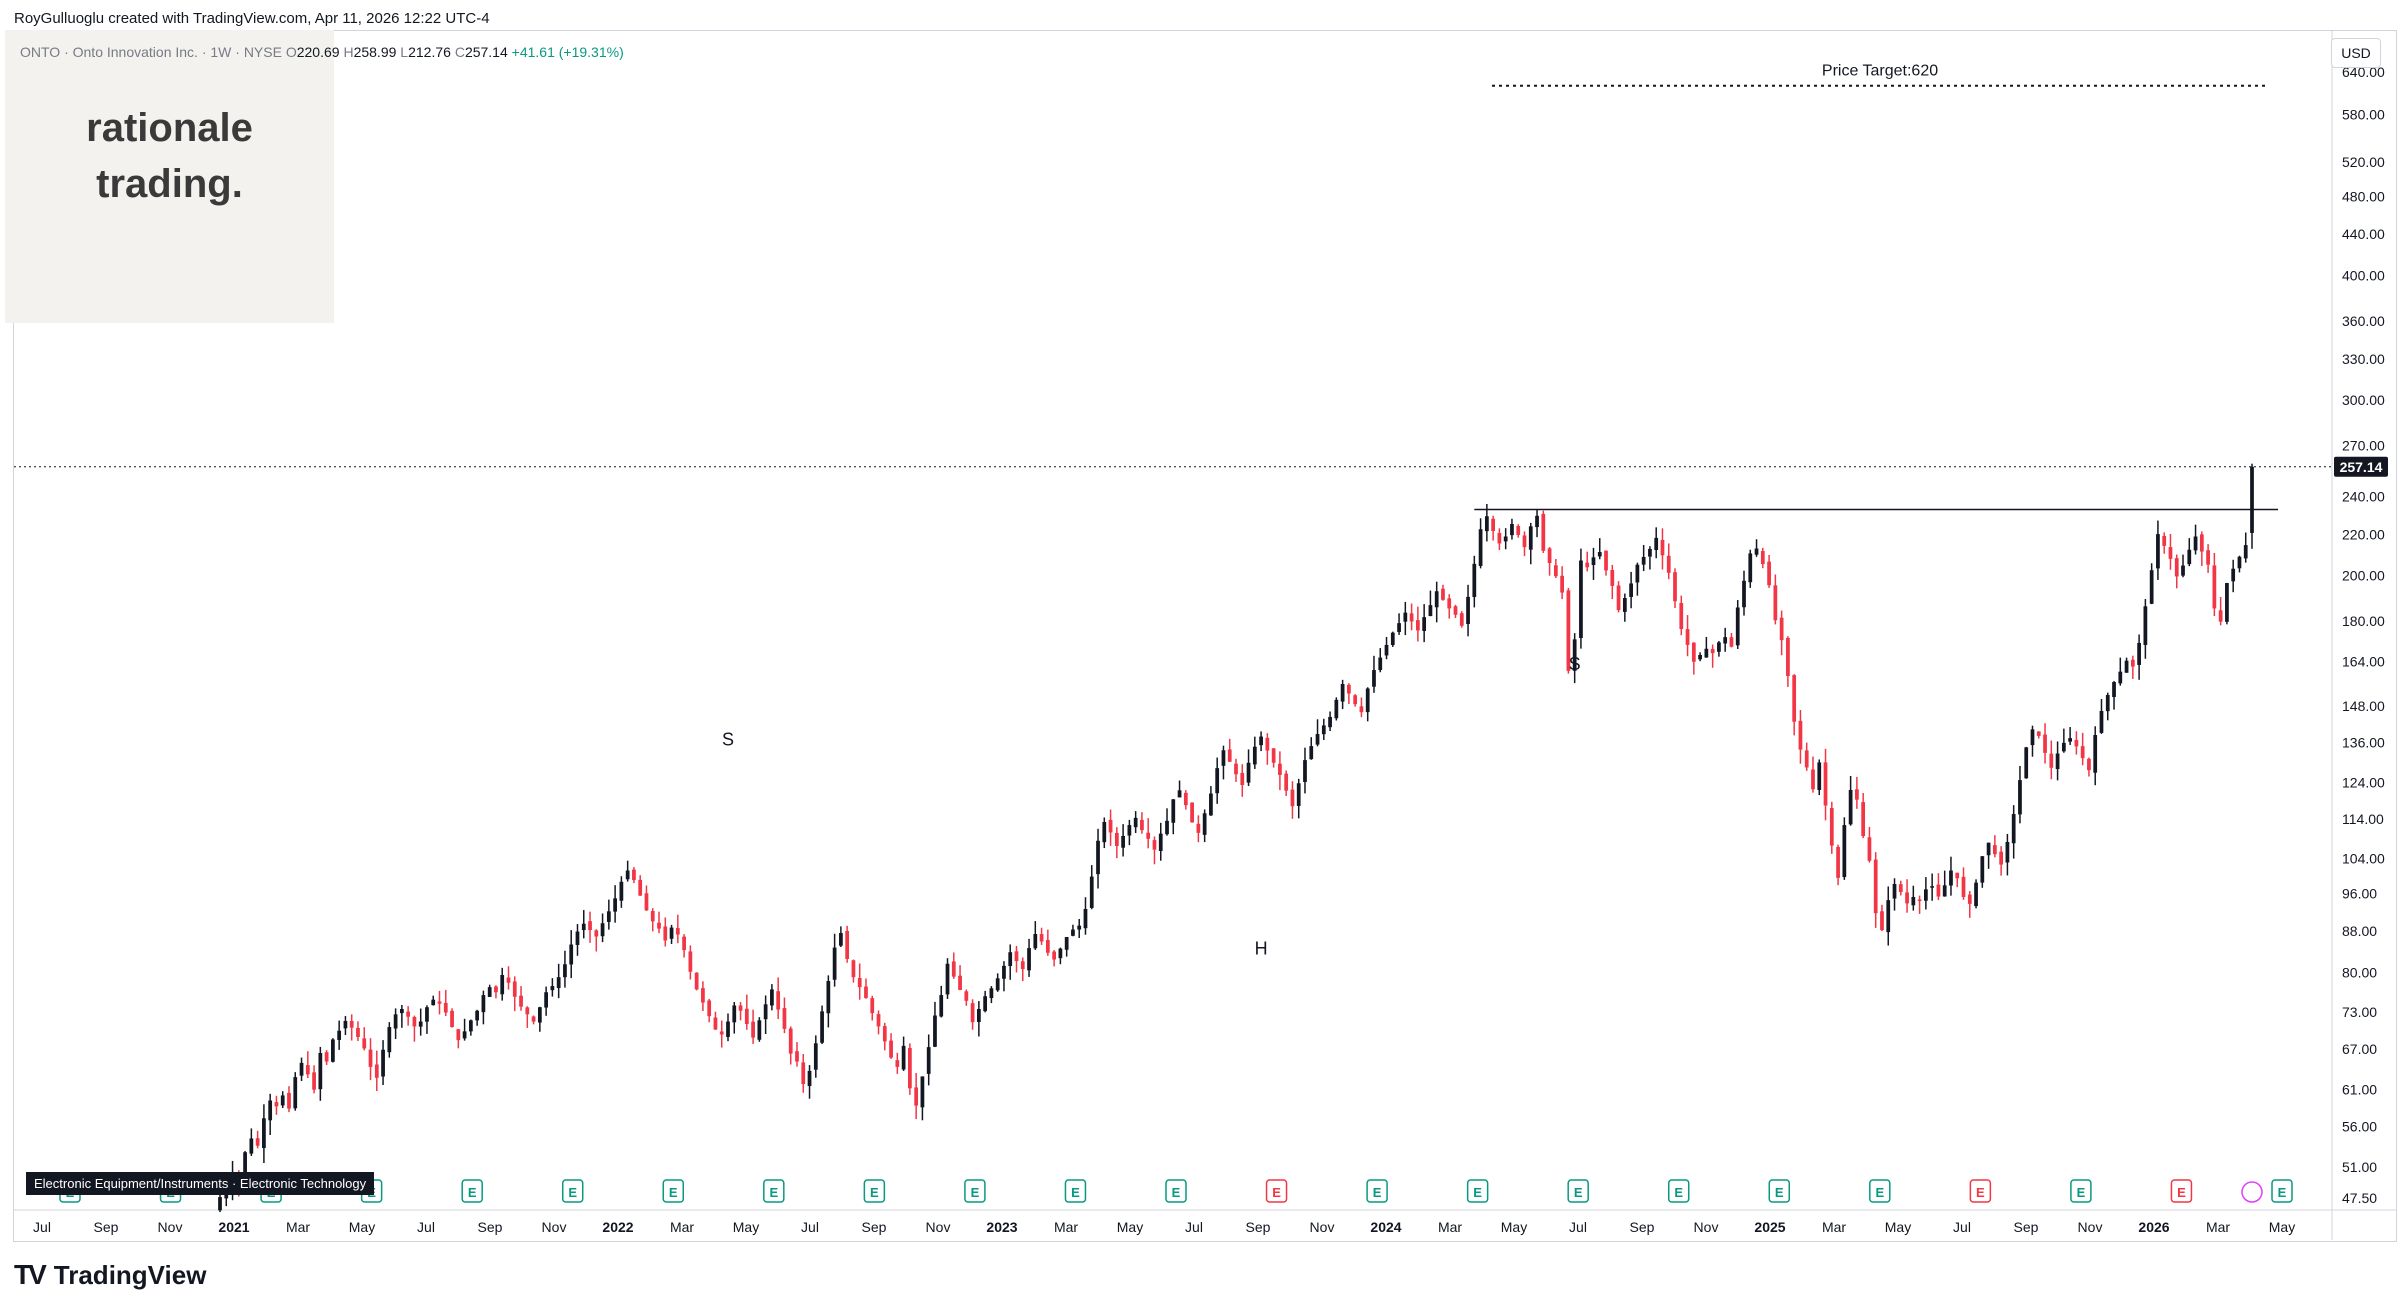  I want to click on price-tick-label: 240.00, so click(2363, 497).